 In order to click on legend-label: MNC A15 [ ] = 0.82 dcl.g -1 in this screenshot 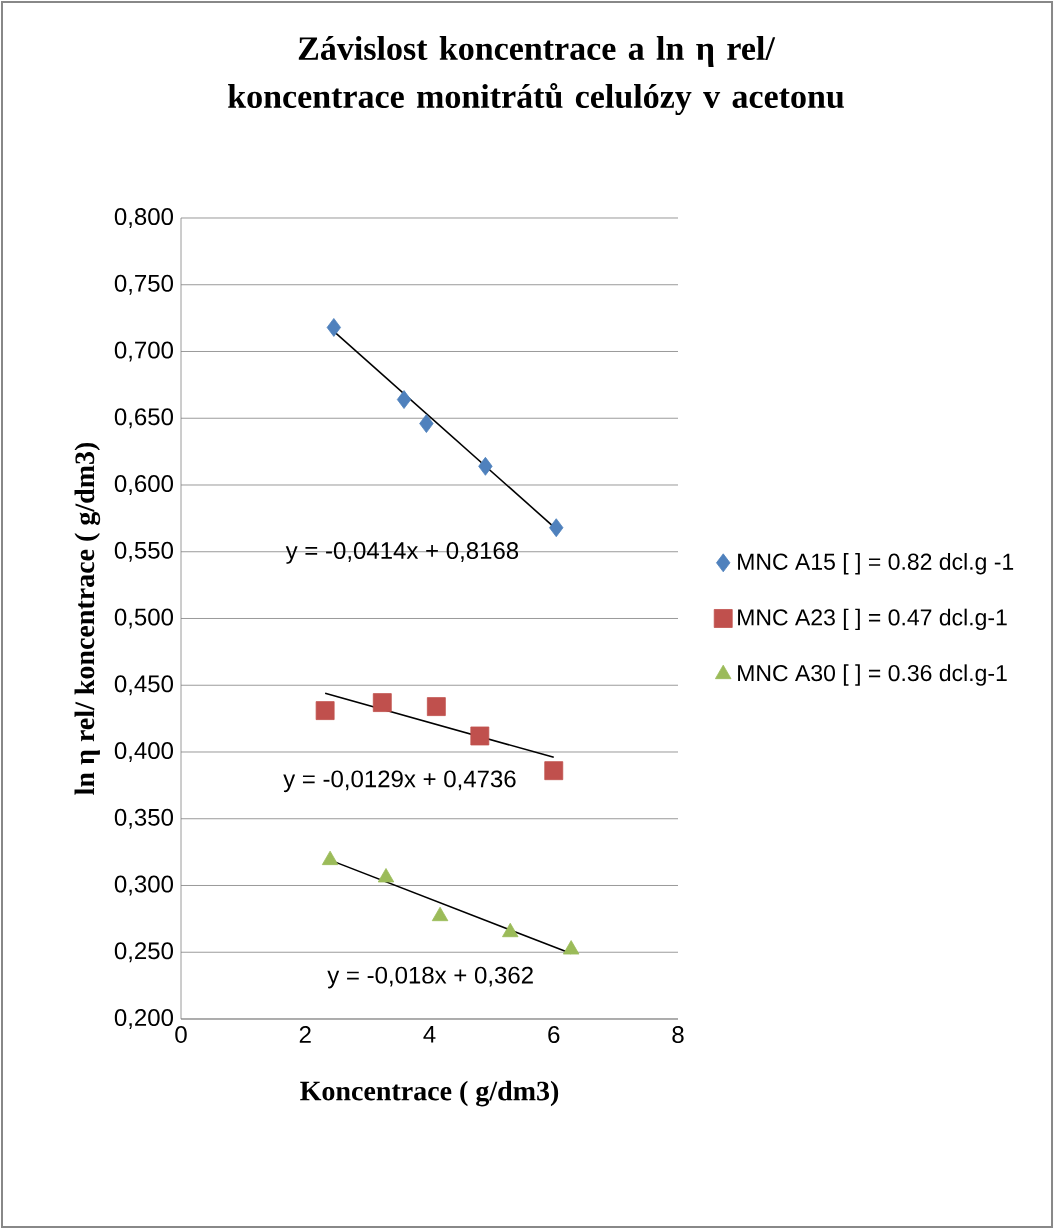, I will do `click(876, 564)`.